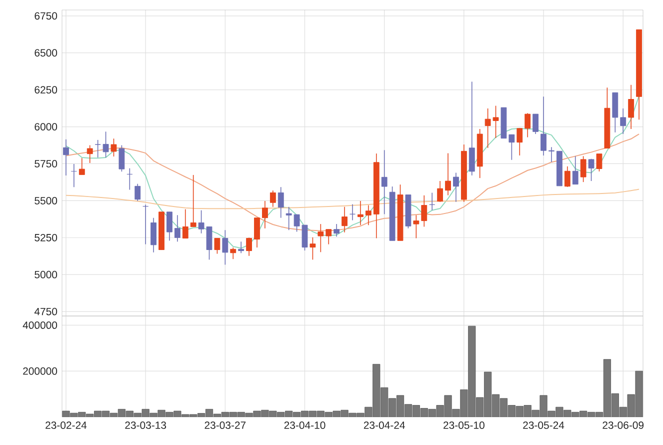 This screenshot has height=445, width=663. Describe the element at coordinates (384, 425) in the screenshot. I see `x-tick-label: 23-04-24` at that location.